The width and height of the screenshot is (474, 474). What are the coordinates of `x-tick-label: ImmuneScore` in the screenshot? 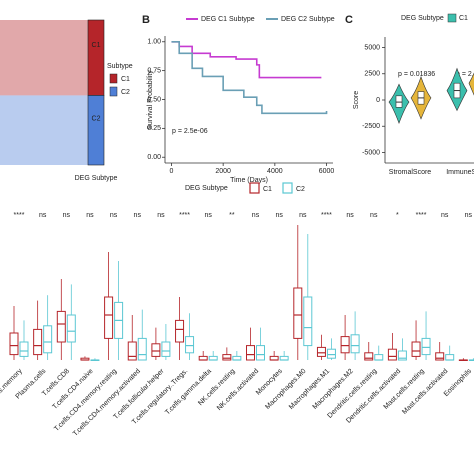 It's located at (460, 172).